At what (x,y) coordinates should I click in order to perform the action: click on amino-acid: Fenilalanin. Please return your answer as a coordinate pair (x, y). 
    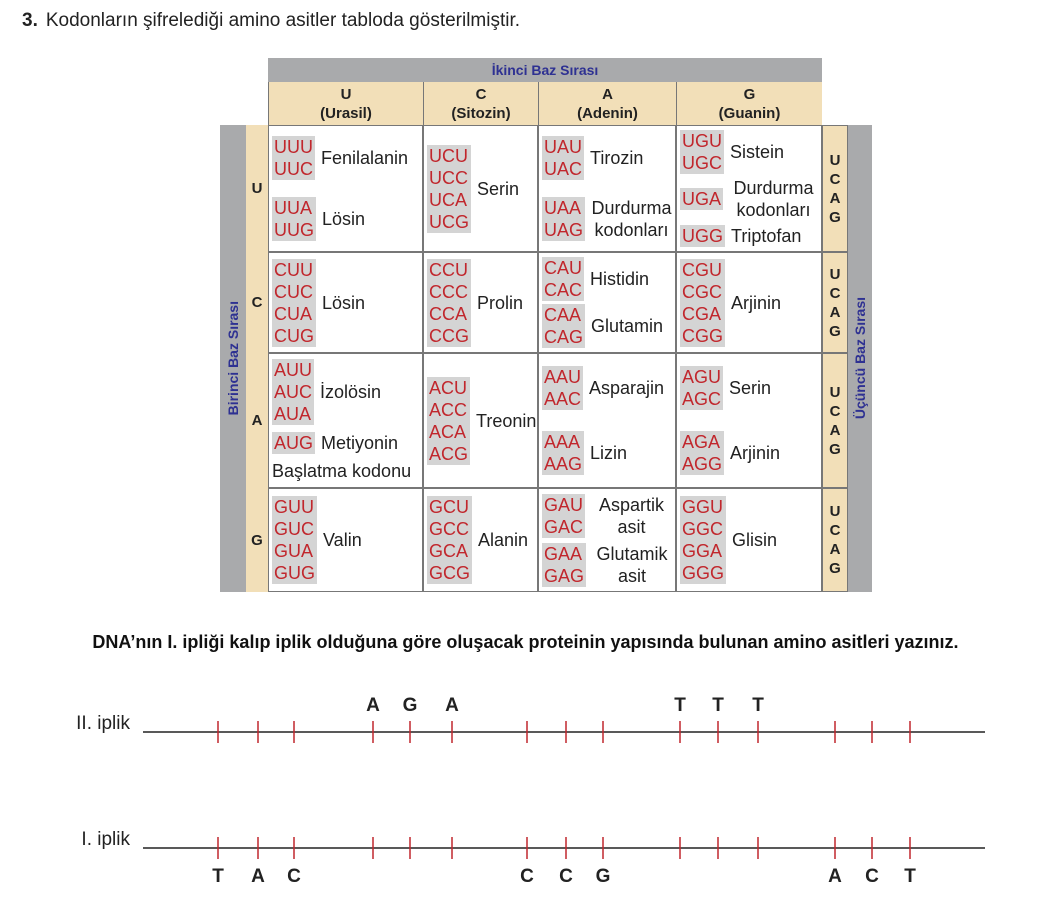
    Looking at the image, I should click on (365, 158).